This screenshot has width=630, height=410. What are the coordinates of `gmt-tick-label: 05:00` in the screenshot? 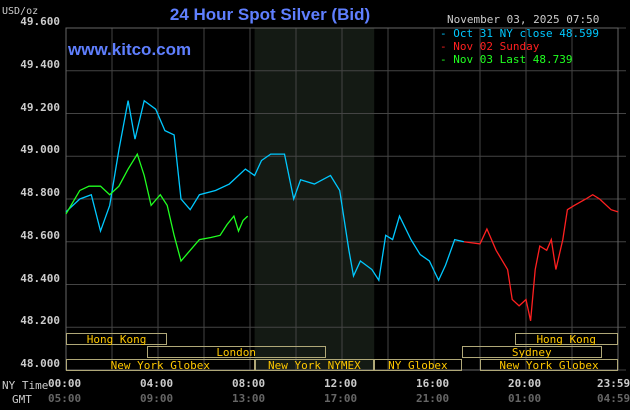 It's located at (65, 398).